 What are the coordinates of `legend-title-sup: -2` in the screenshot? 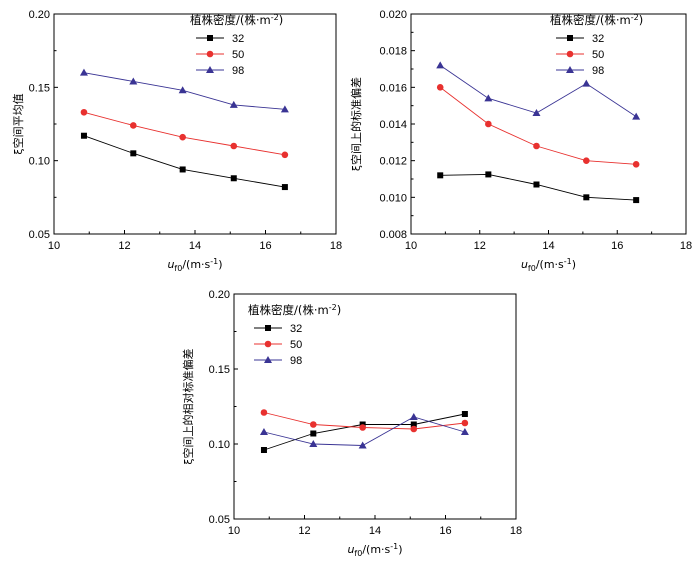 It's located at (333, 307).